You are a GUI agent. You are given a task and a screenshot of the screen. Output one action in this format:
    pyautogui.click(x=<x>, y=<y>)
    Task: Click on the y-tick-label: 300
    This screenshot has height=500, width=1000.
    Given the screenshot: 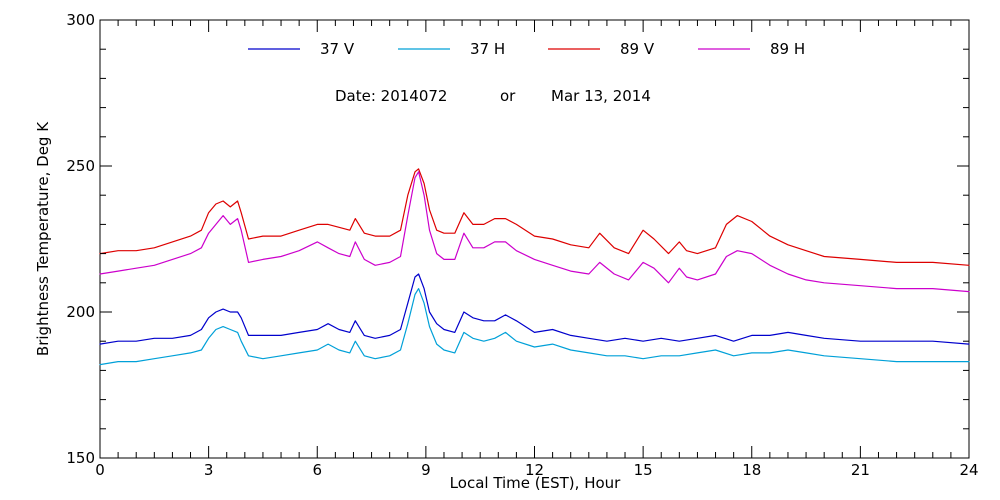 What is the action you would take?
    pyautogui.click(x=80, y=20)
    